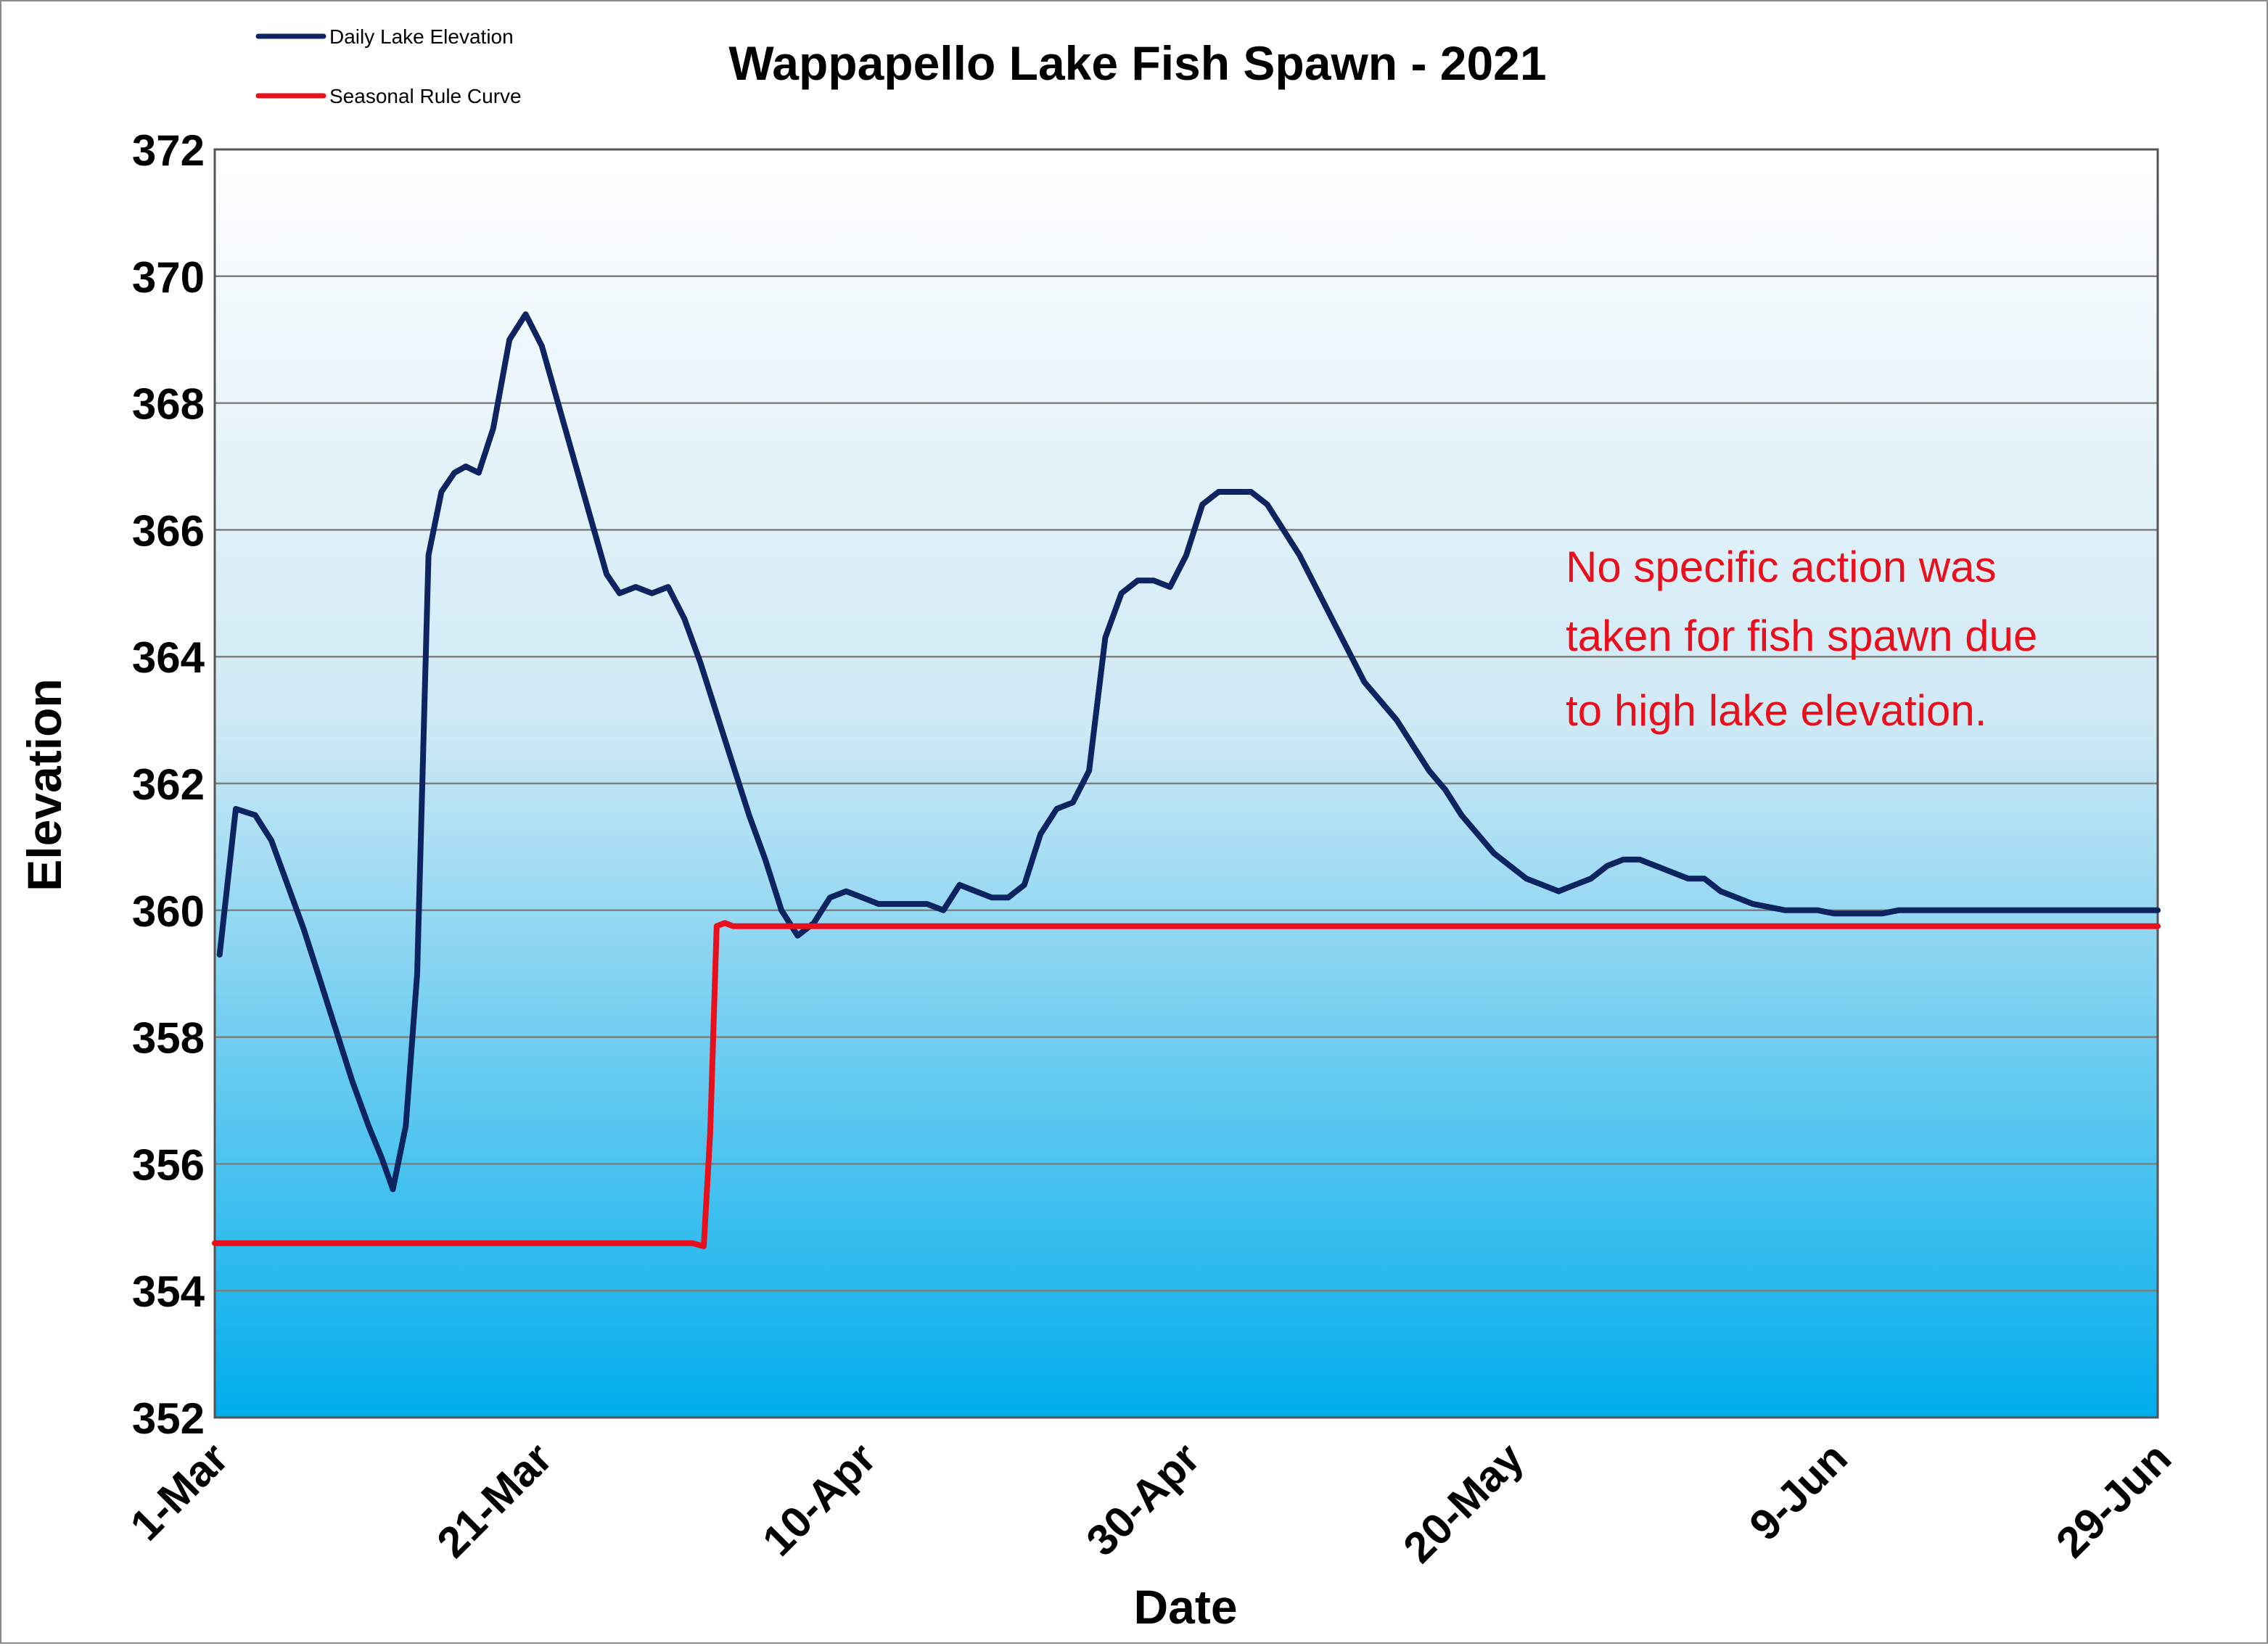  I want to click on y-tick-label-372: 372, so click(169, 150).